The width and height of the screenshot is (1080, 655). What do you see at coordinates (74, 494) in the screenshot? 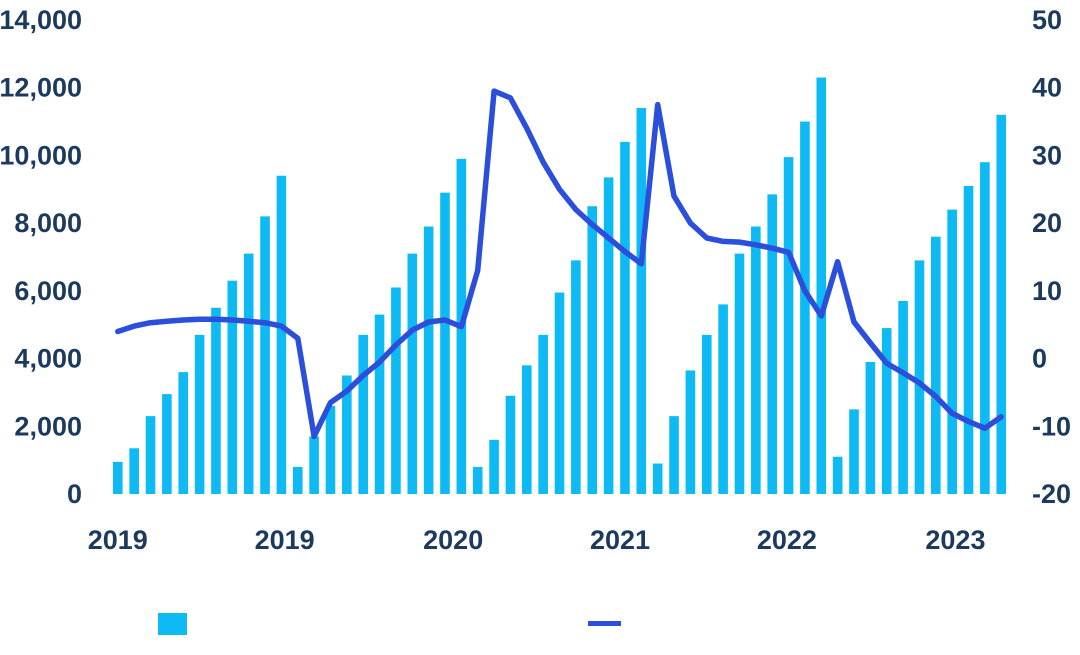
I see `left-axis-tick-label: 0` at bounding box center [74, 494].